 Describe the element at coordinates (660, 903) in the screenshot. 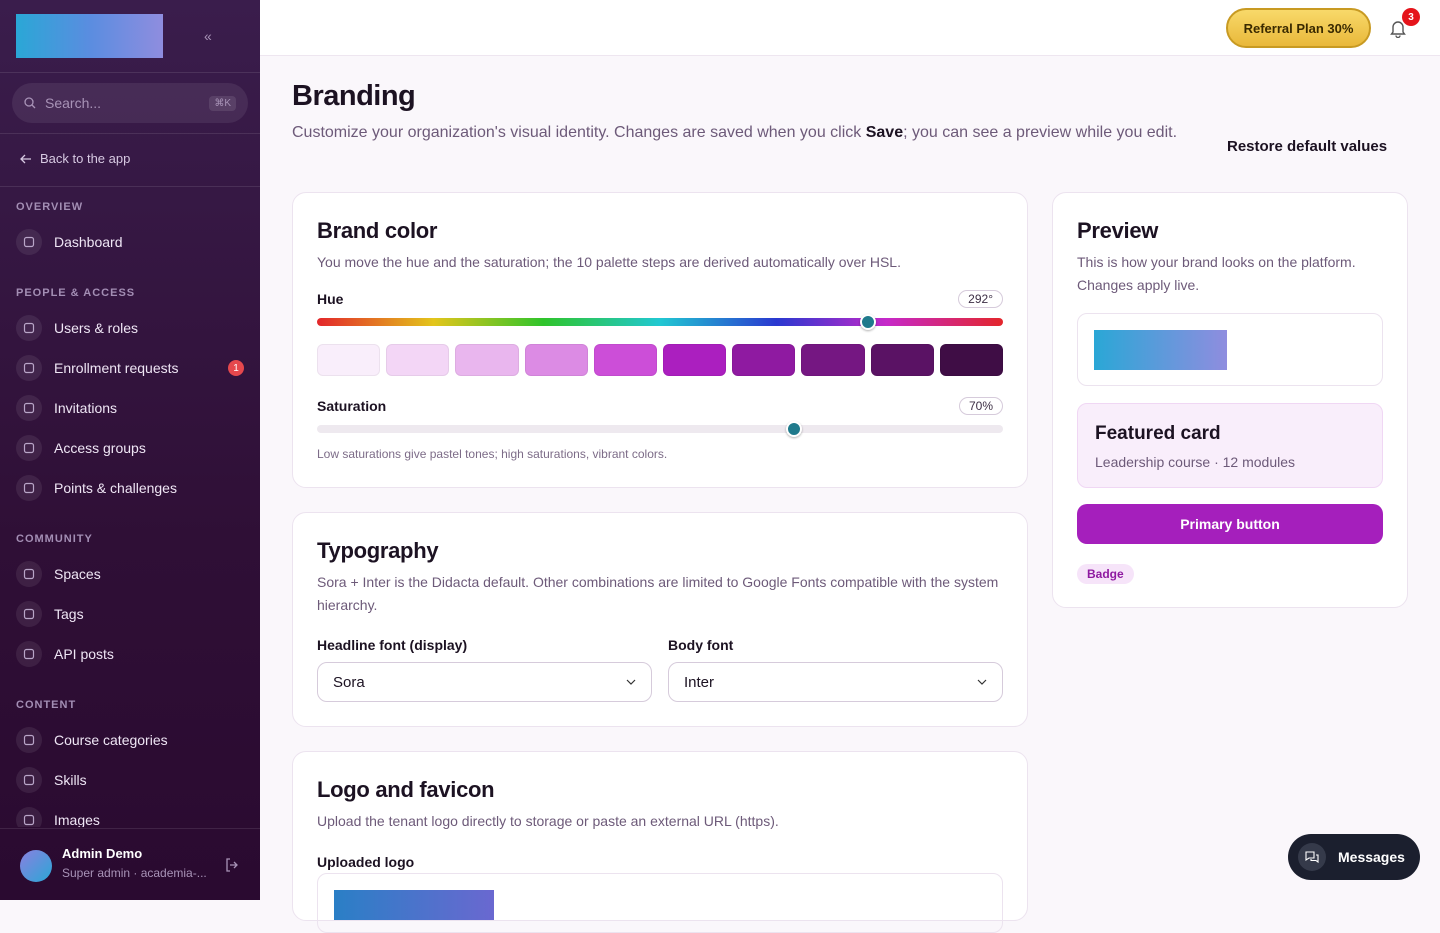

I see `logo-box` at that location.